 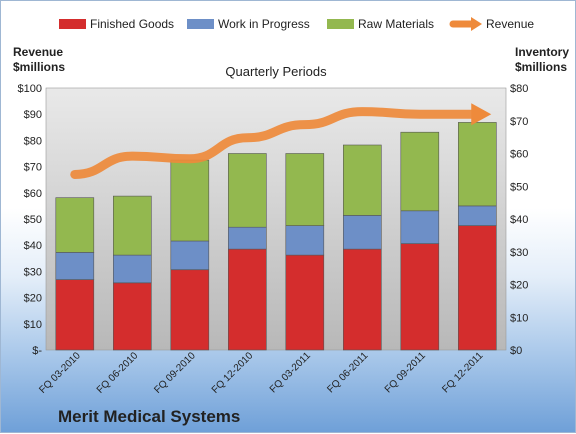 What do you see at coordinates (405, 372) in the screenshot?
I see `x-axis-tick-label: FQ 09-2011` at bounding box center [405, 372].